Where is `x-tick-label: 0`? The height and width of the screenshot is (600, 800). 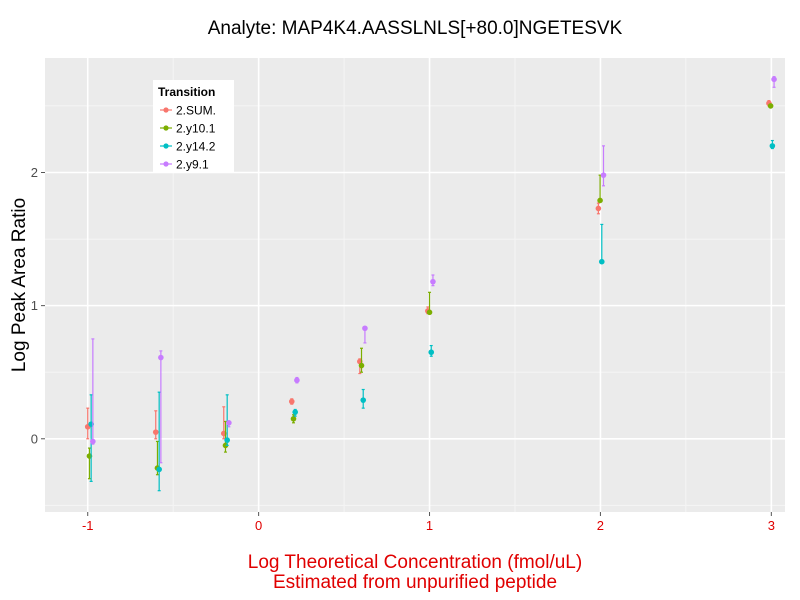
x-tick-label: 0 is located at coordinates (258, 525).